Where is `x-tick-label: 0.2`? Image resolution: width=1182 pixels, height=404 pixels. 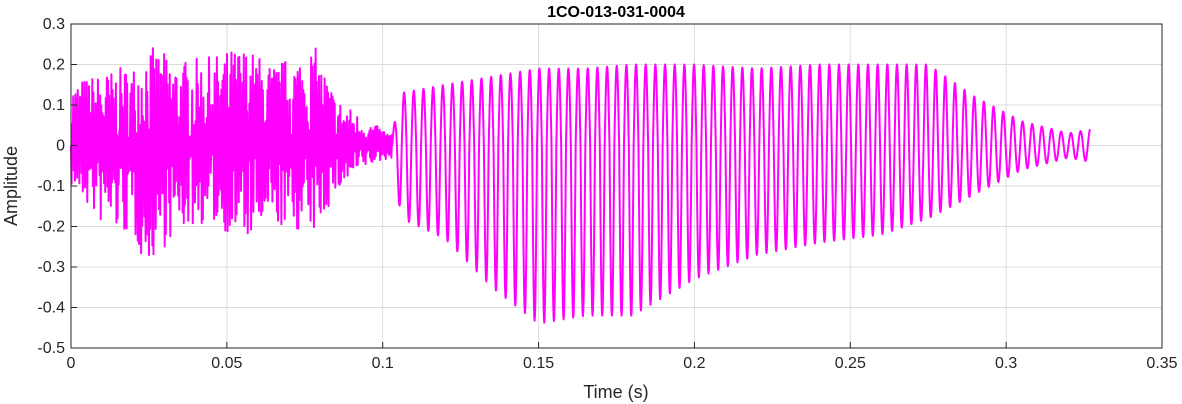
x-tick-label: 0.2 is located at coordinates (694, 363).